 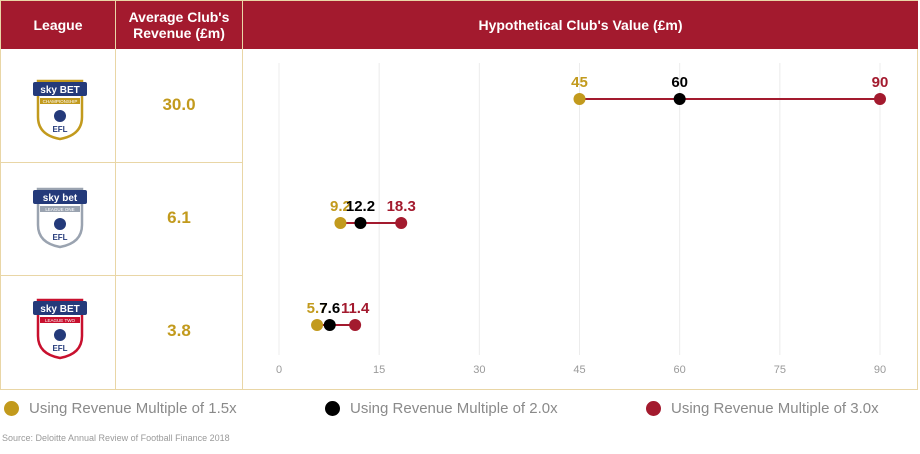 I want to click on data-label: 12.2, so click(x=360, y=206).